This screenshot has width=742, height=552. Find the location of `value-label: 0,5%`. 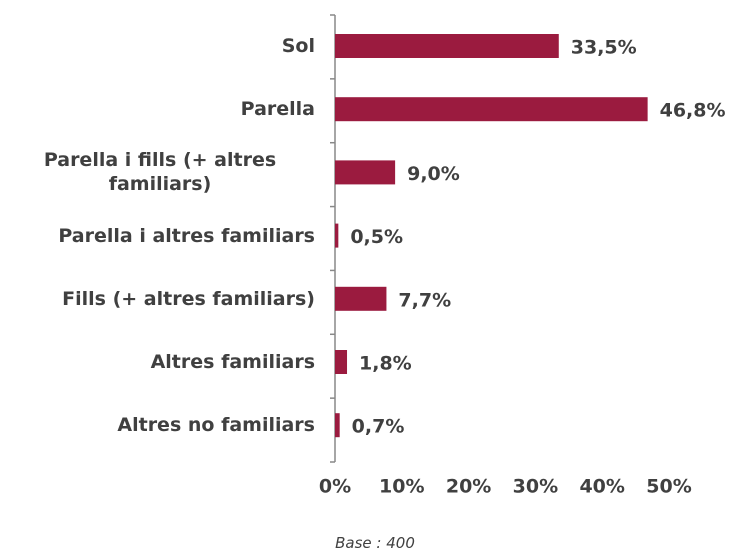

value-label: 0,5% is located at coordinates (376, 237).